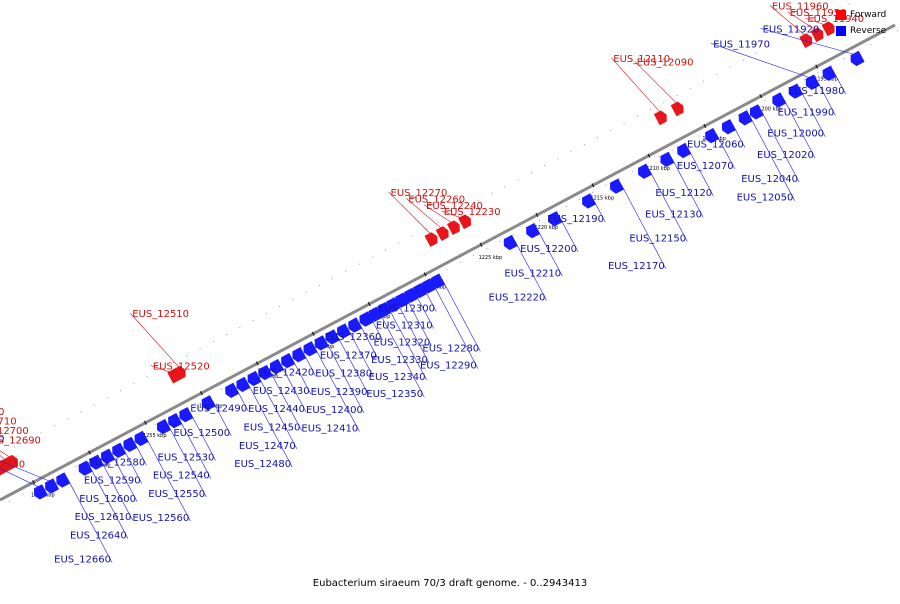 The width and height of the screenshot is (900, 604). I want to click on gene-label-eus_12700: EUS_12700, so click(14, 431).